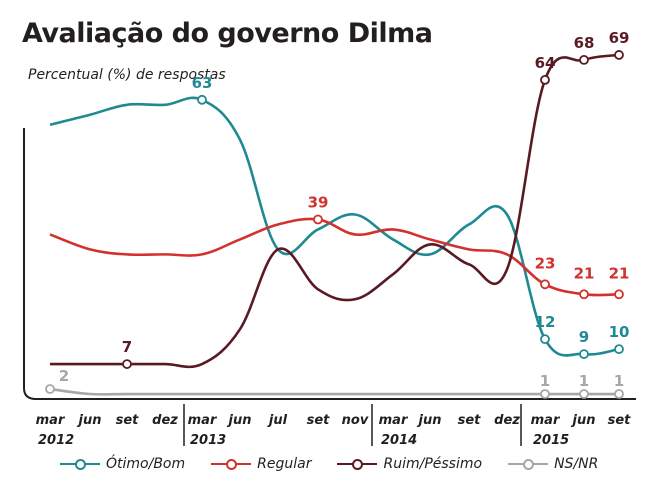 The image size is (660, 497). Describe the element at coordinates (318, 202) in the screenshot. I see `data-label: 39` at that location.